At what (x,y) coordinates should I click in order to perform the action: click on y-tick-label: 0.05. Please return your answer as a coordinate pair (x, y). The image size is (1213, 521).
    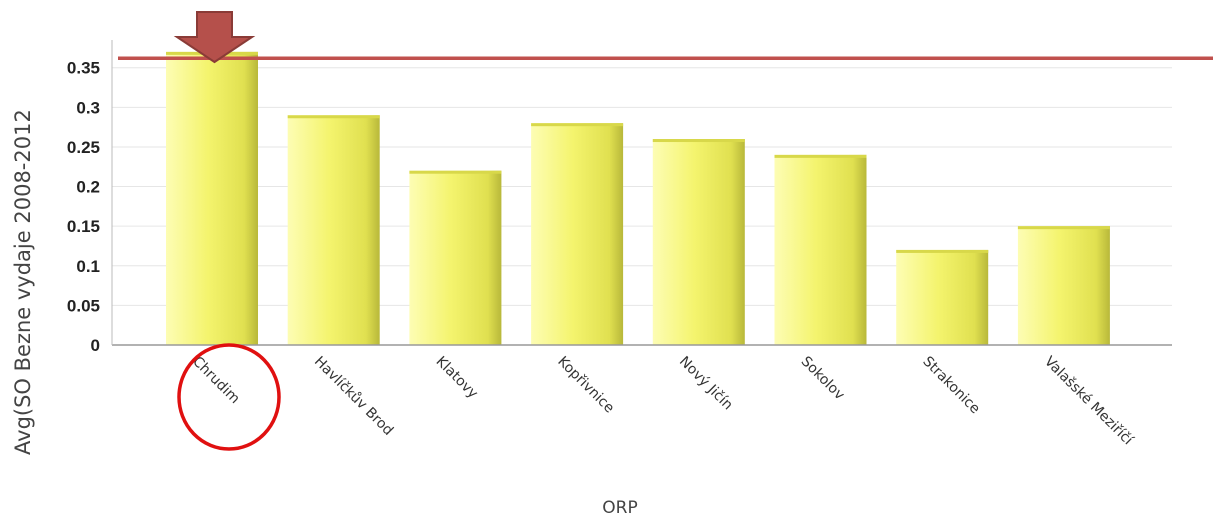
    Looking at the image, I should click on (83, 305).